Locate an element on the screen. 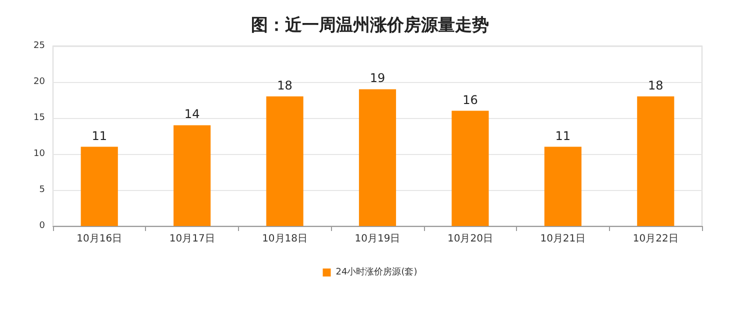 This screenshot has width=740, height=312. x-tick-label: 10月22日 is located at coordinates (655, 239).